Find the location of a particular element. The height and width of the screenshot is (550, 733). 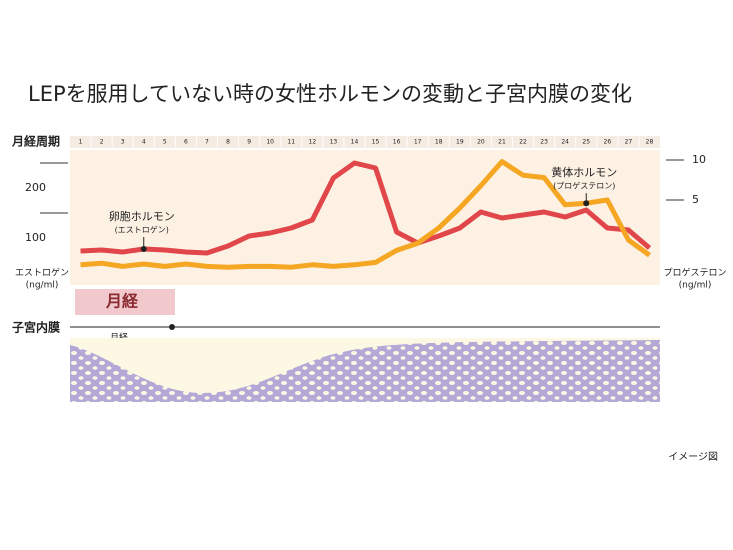

y-tick-label: 100 is located at coordinates (35, 237).